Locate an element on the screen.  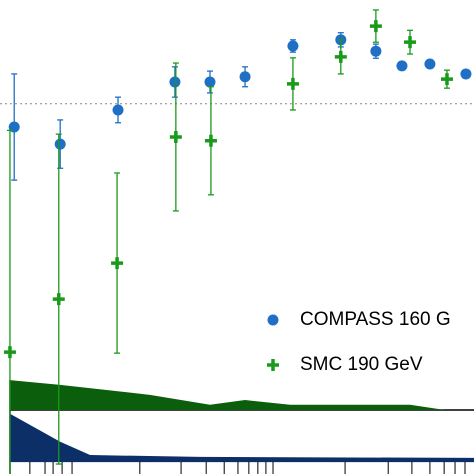
legend-label: COMPASS 160 G is located at coordinates (375, 319).